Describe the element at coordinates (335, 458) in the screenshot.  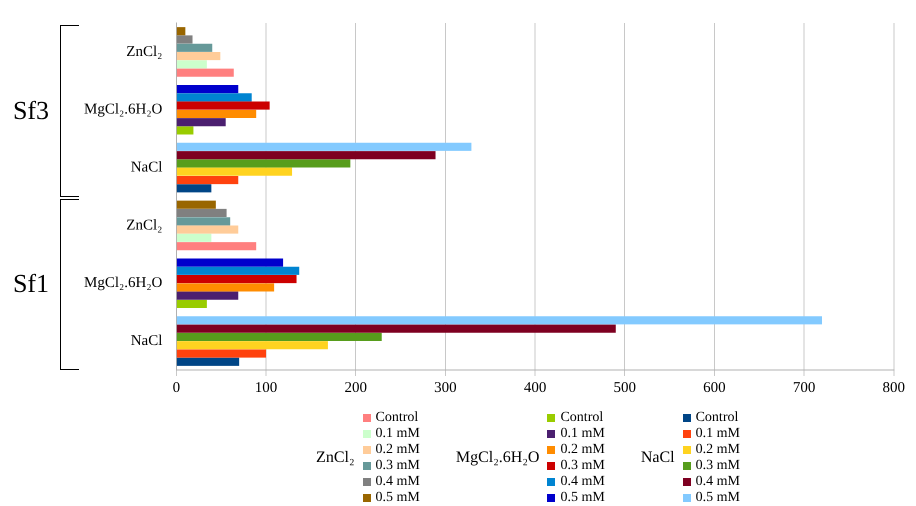
I see `text: ZnCl₂` at that location.